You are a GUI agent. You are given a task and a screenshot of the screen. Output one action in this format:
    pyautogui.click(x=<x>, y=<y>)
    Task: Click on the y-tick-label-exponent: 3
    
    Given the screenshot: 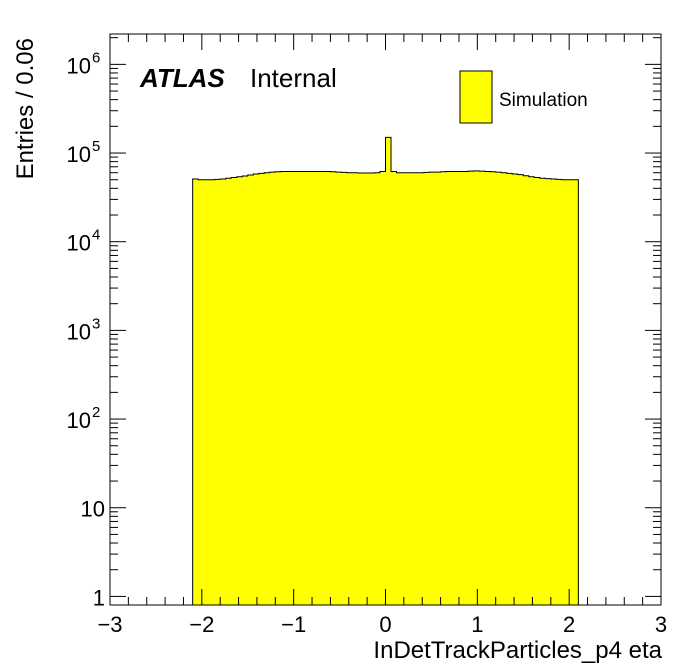 What is the action you would take?
    pyautogui.click(x=96, y=323)
    